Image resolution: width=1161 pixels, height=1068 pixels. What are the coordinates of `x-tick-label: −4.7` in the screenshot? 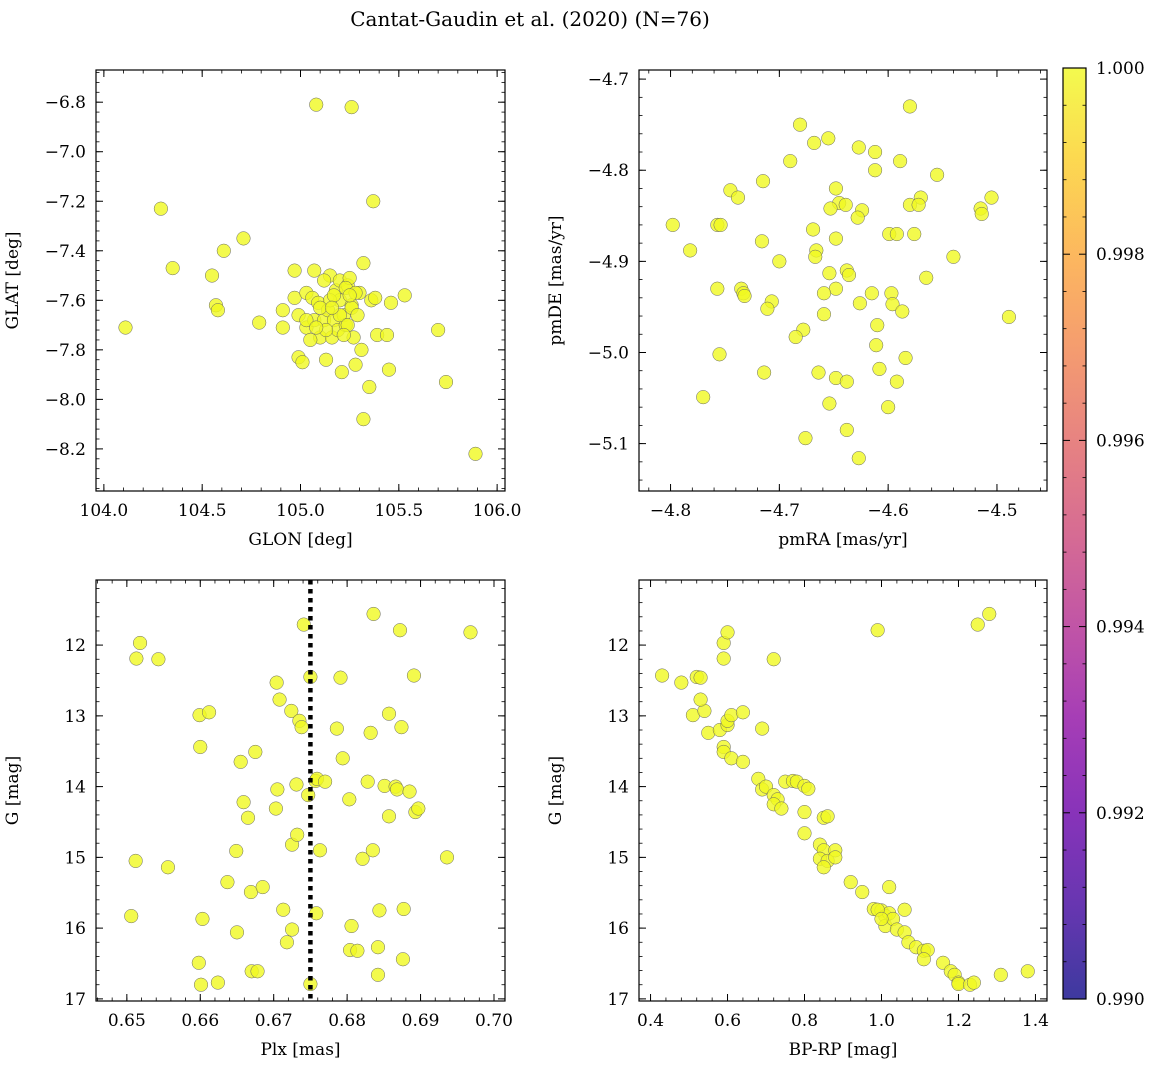 It's located at (779, 511).